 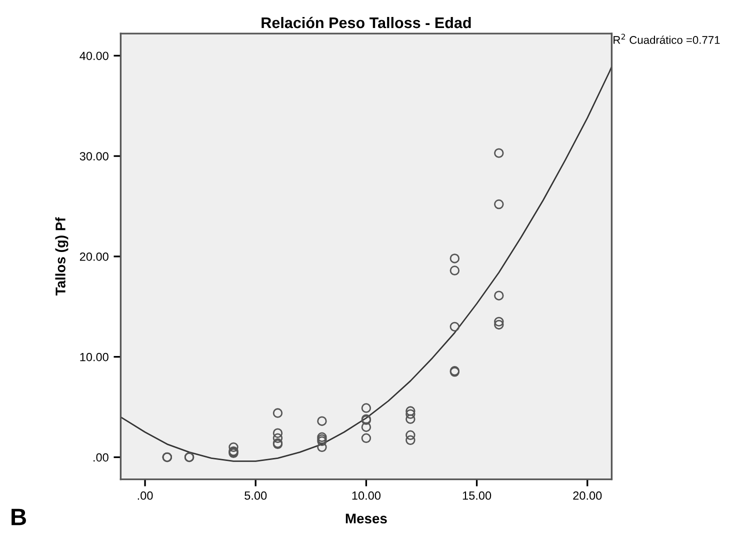 I want to click on y-tick-label: 40.00, so click(x=94, y=56).